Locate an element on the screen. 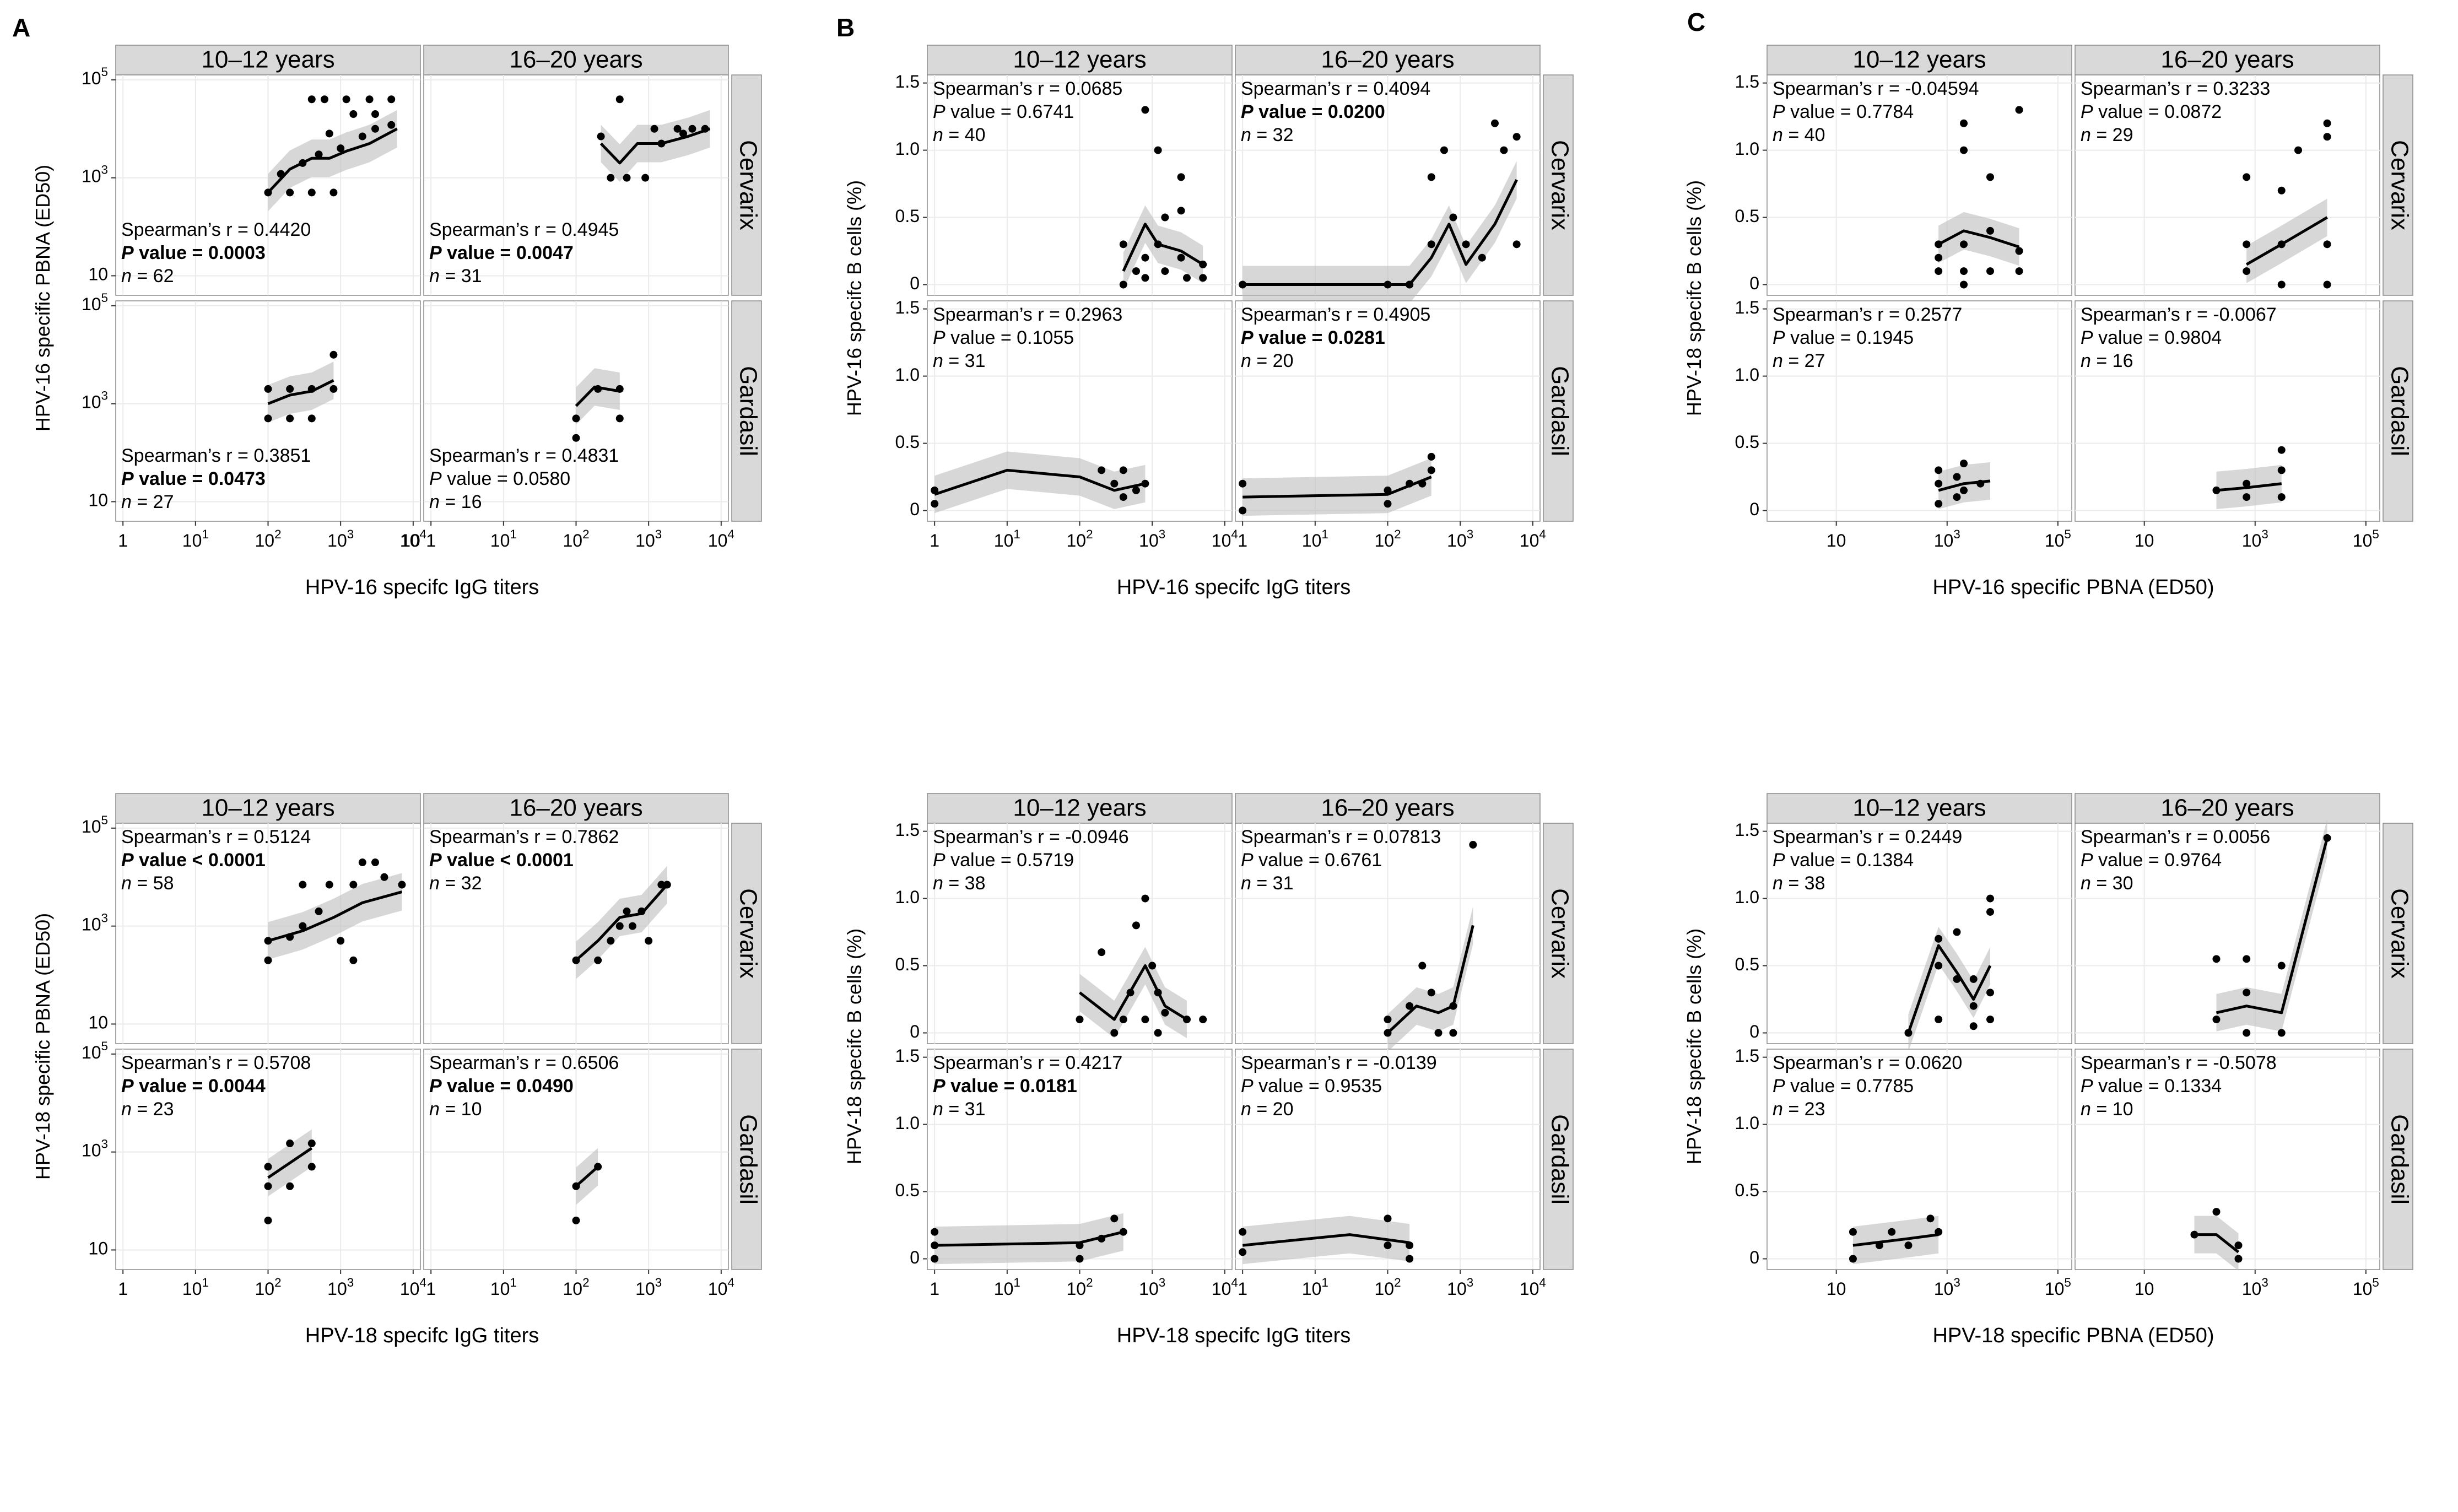 This screenshot has width=2458, height=1512. y-tick-label: 10 is located at coordinates (98, 1023).